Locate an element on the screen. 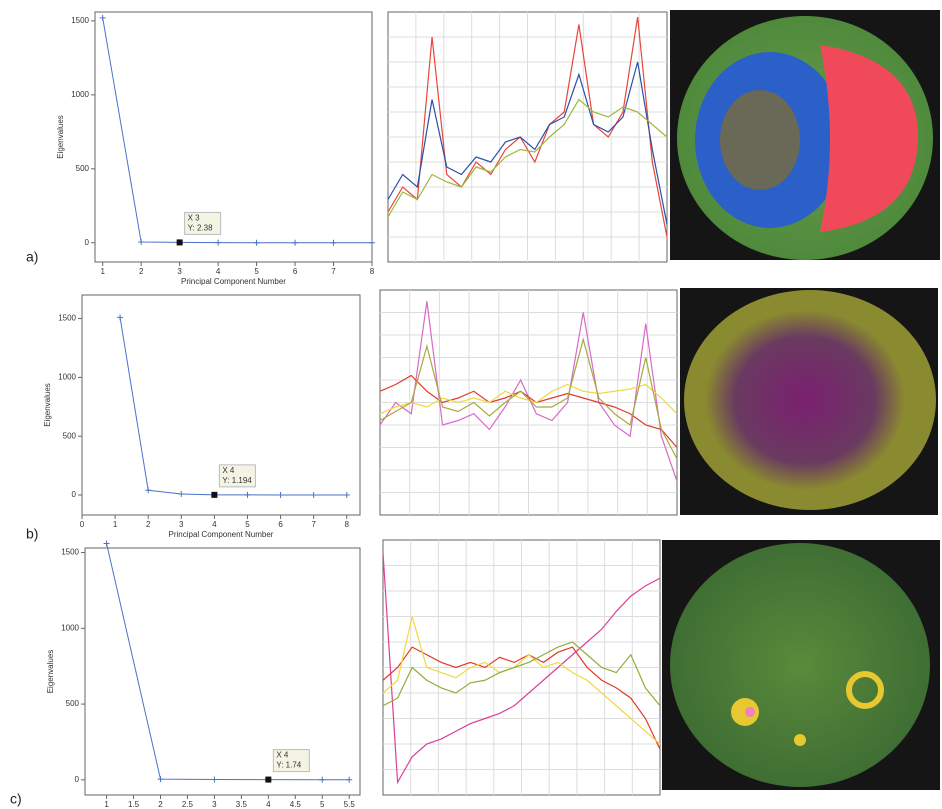 Image resolution: width=942 pixels, height=809 pixels. panel-label: b) is located at coordinates (32, 534).